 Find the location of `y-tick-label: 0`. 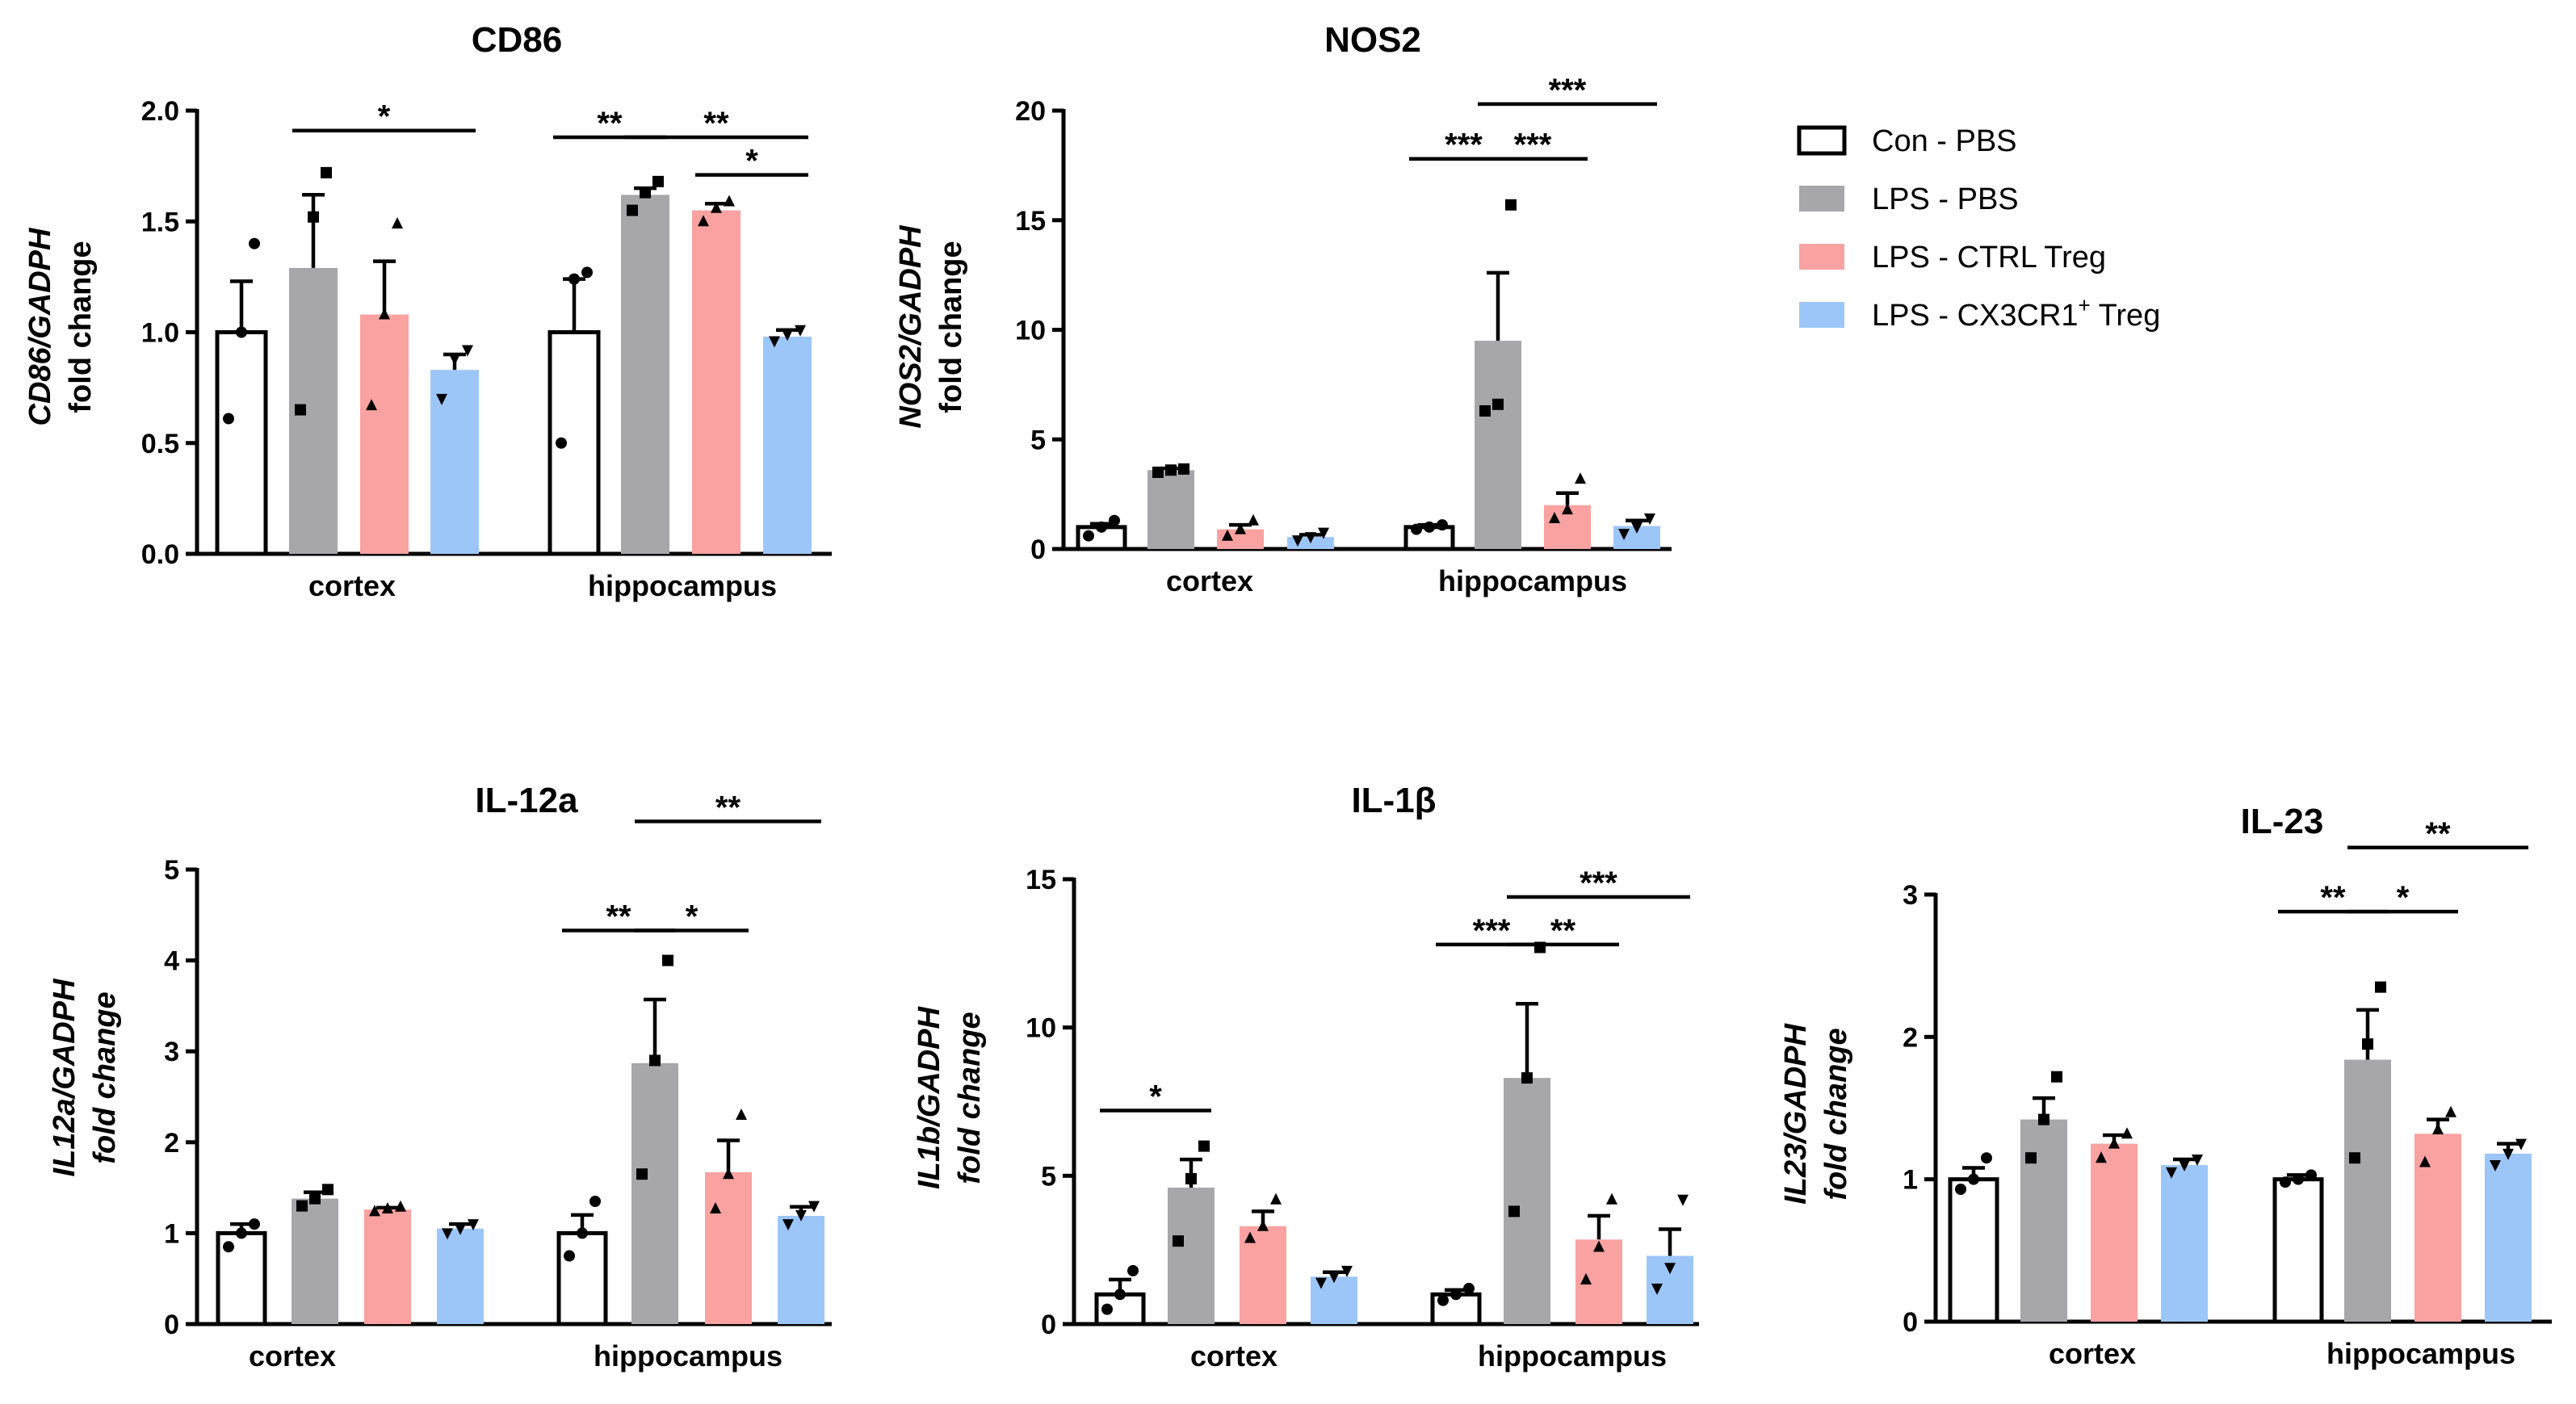

y-tick-label: 0 is located at coordinates (1910, 1322).